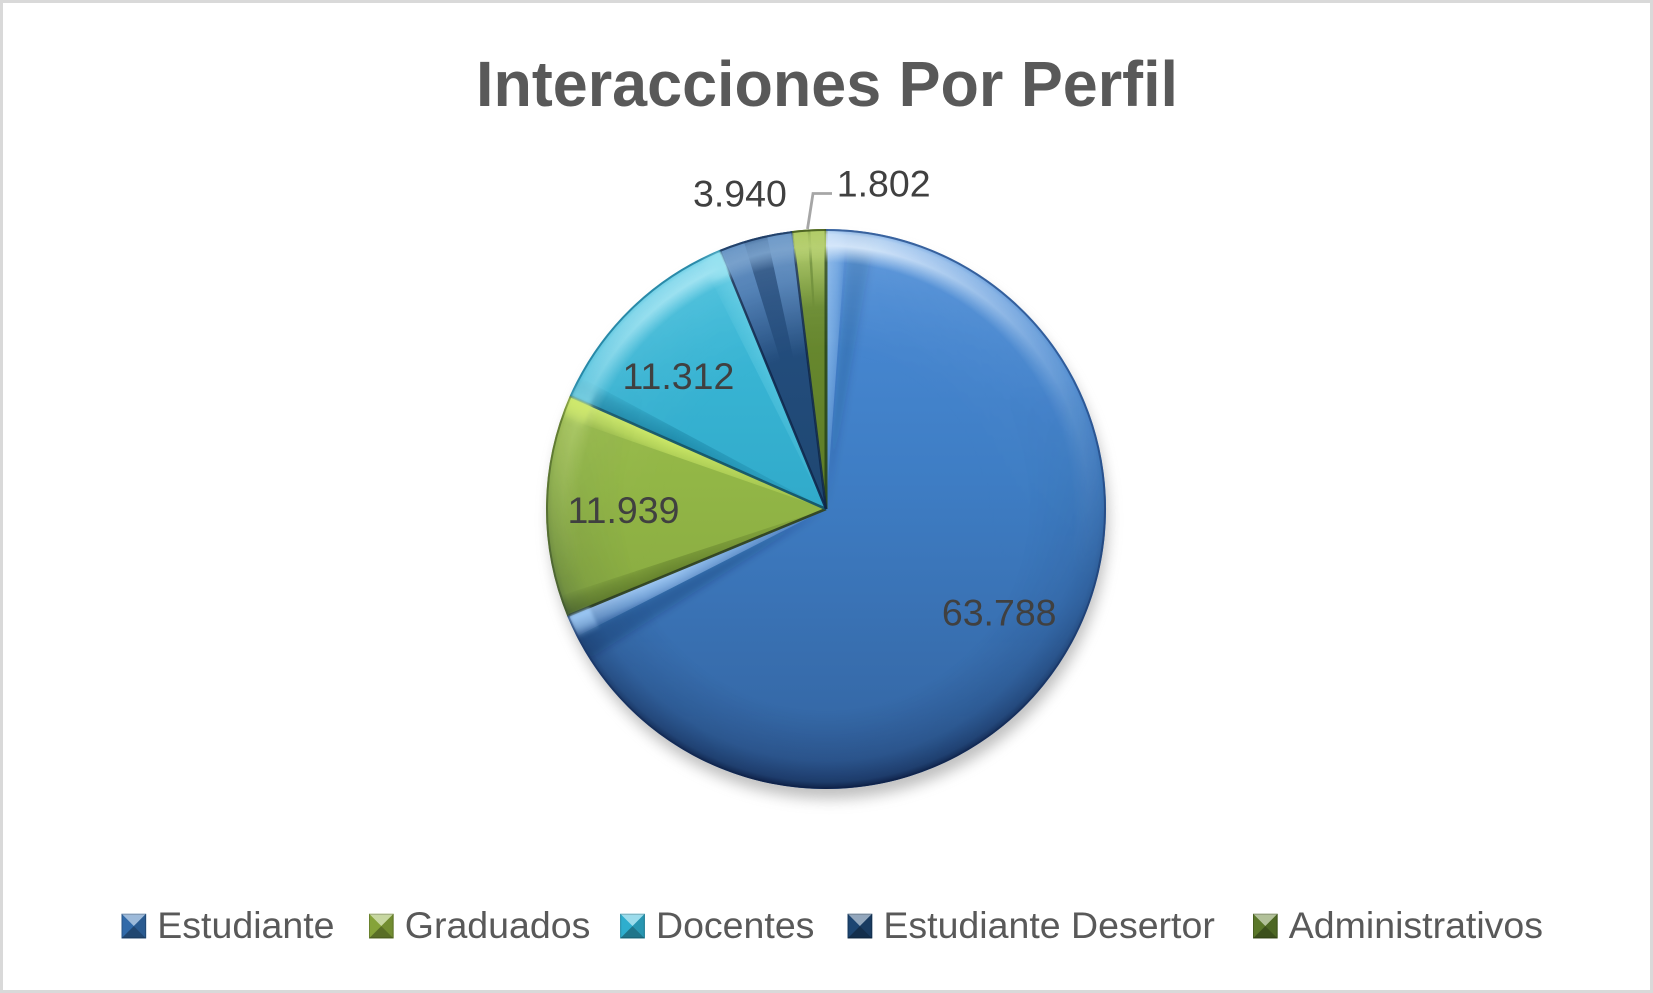 The height and width of the screenshot is (993, 1653). I want to click on svg-text: Administrativos, so click(1416, 925).